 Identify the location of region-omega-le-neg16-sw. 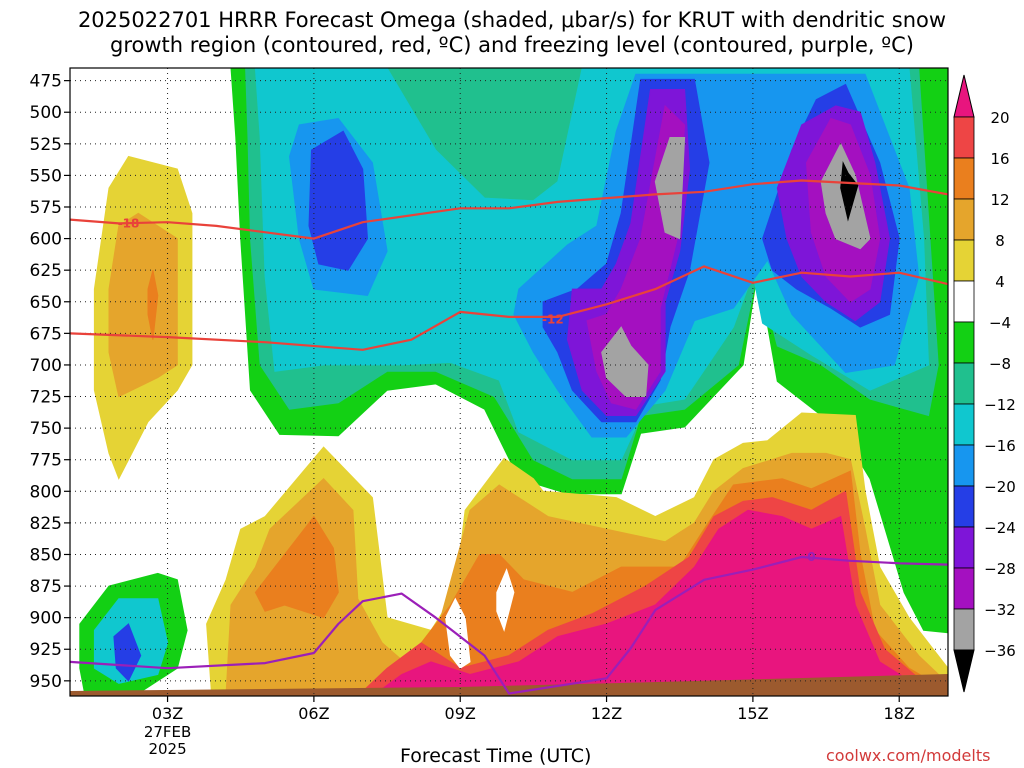
(131, 641).